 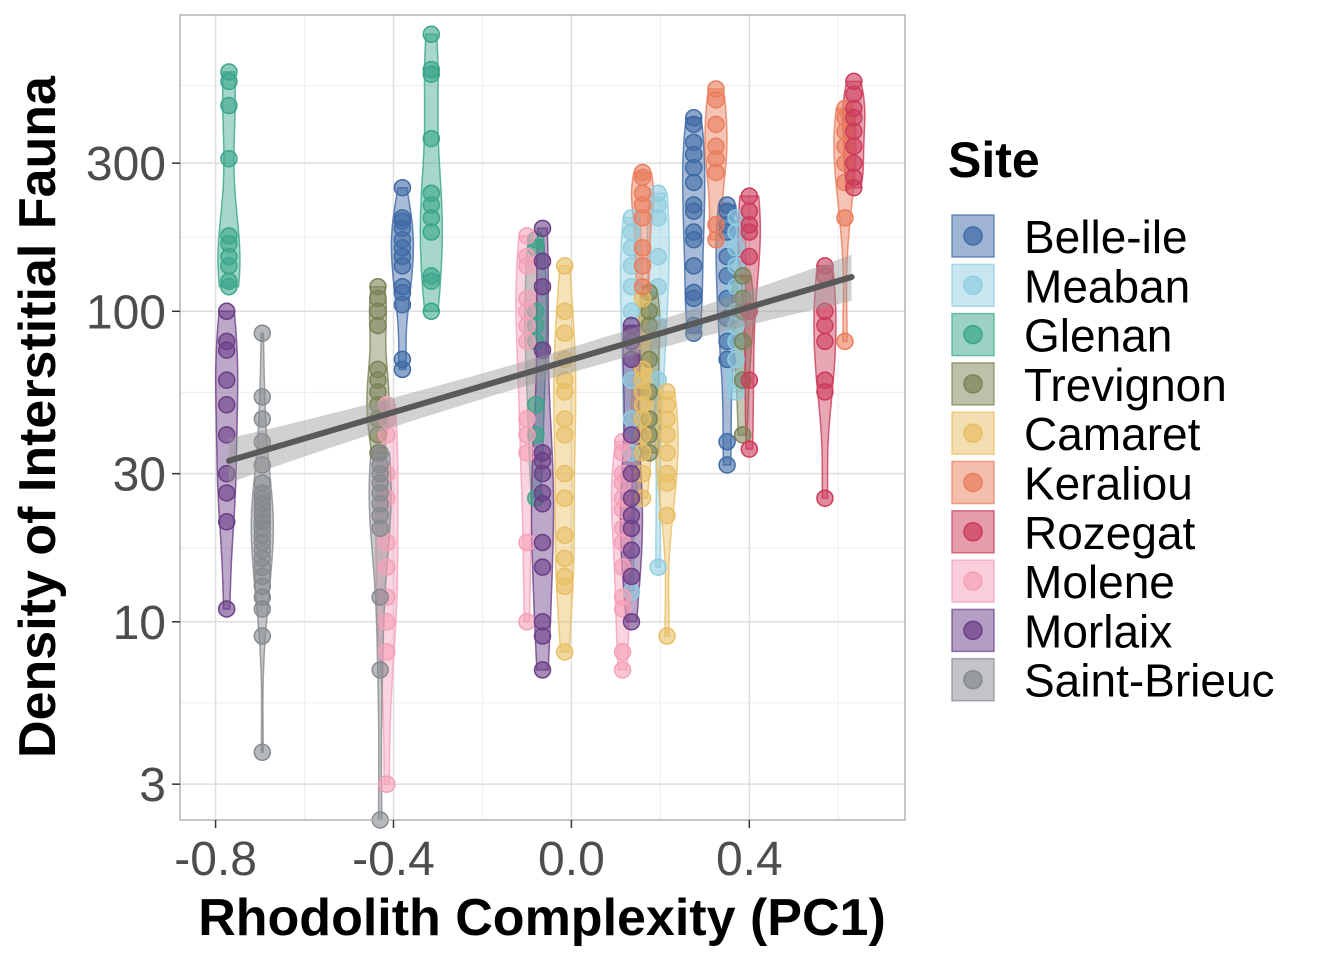 I want to click on x-tick-label: 0.0, so click(x=571, y=859).